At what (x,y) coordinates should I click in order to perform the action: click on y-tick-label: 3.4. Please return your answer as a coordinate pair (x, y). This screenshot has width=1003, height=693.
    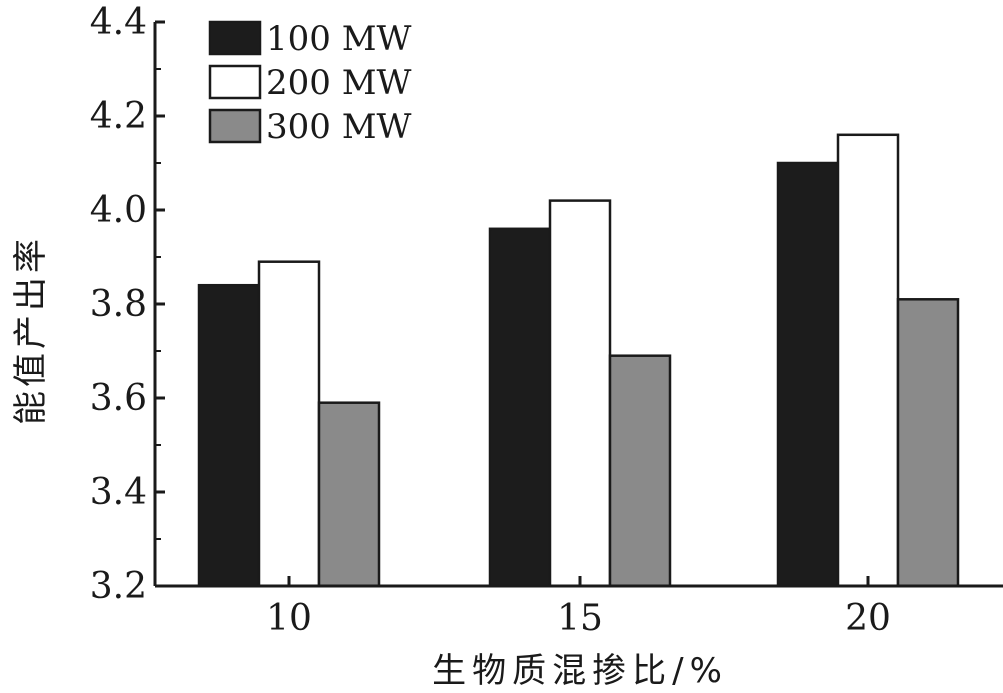
    Looking at the image, I should click on (118, 492).